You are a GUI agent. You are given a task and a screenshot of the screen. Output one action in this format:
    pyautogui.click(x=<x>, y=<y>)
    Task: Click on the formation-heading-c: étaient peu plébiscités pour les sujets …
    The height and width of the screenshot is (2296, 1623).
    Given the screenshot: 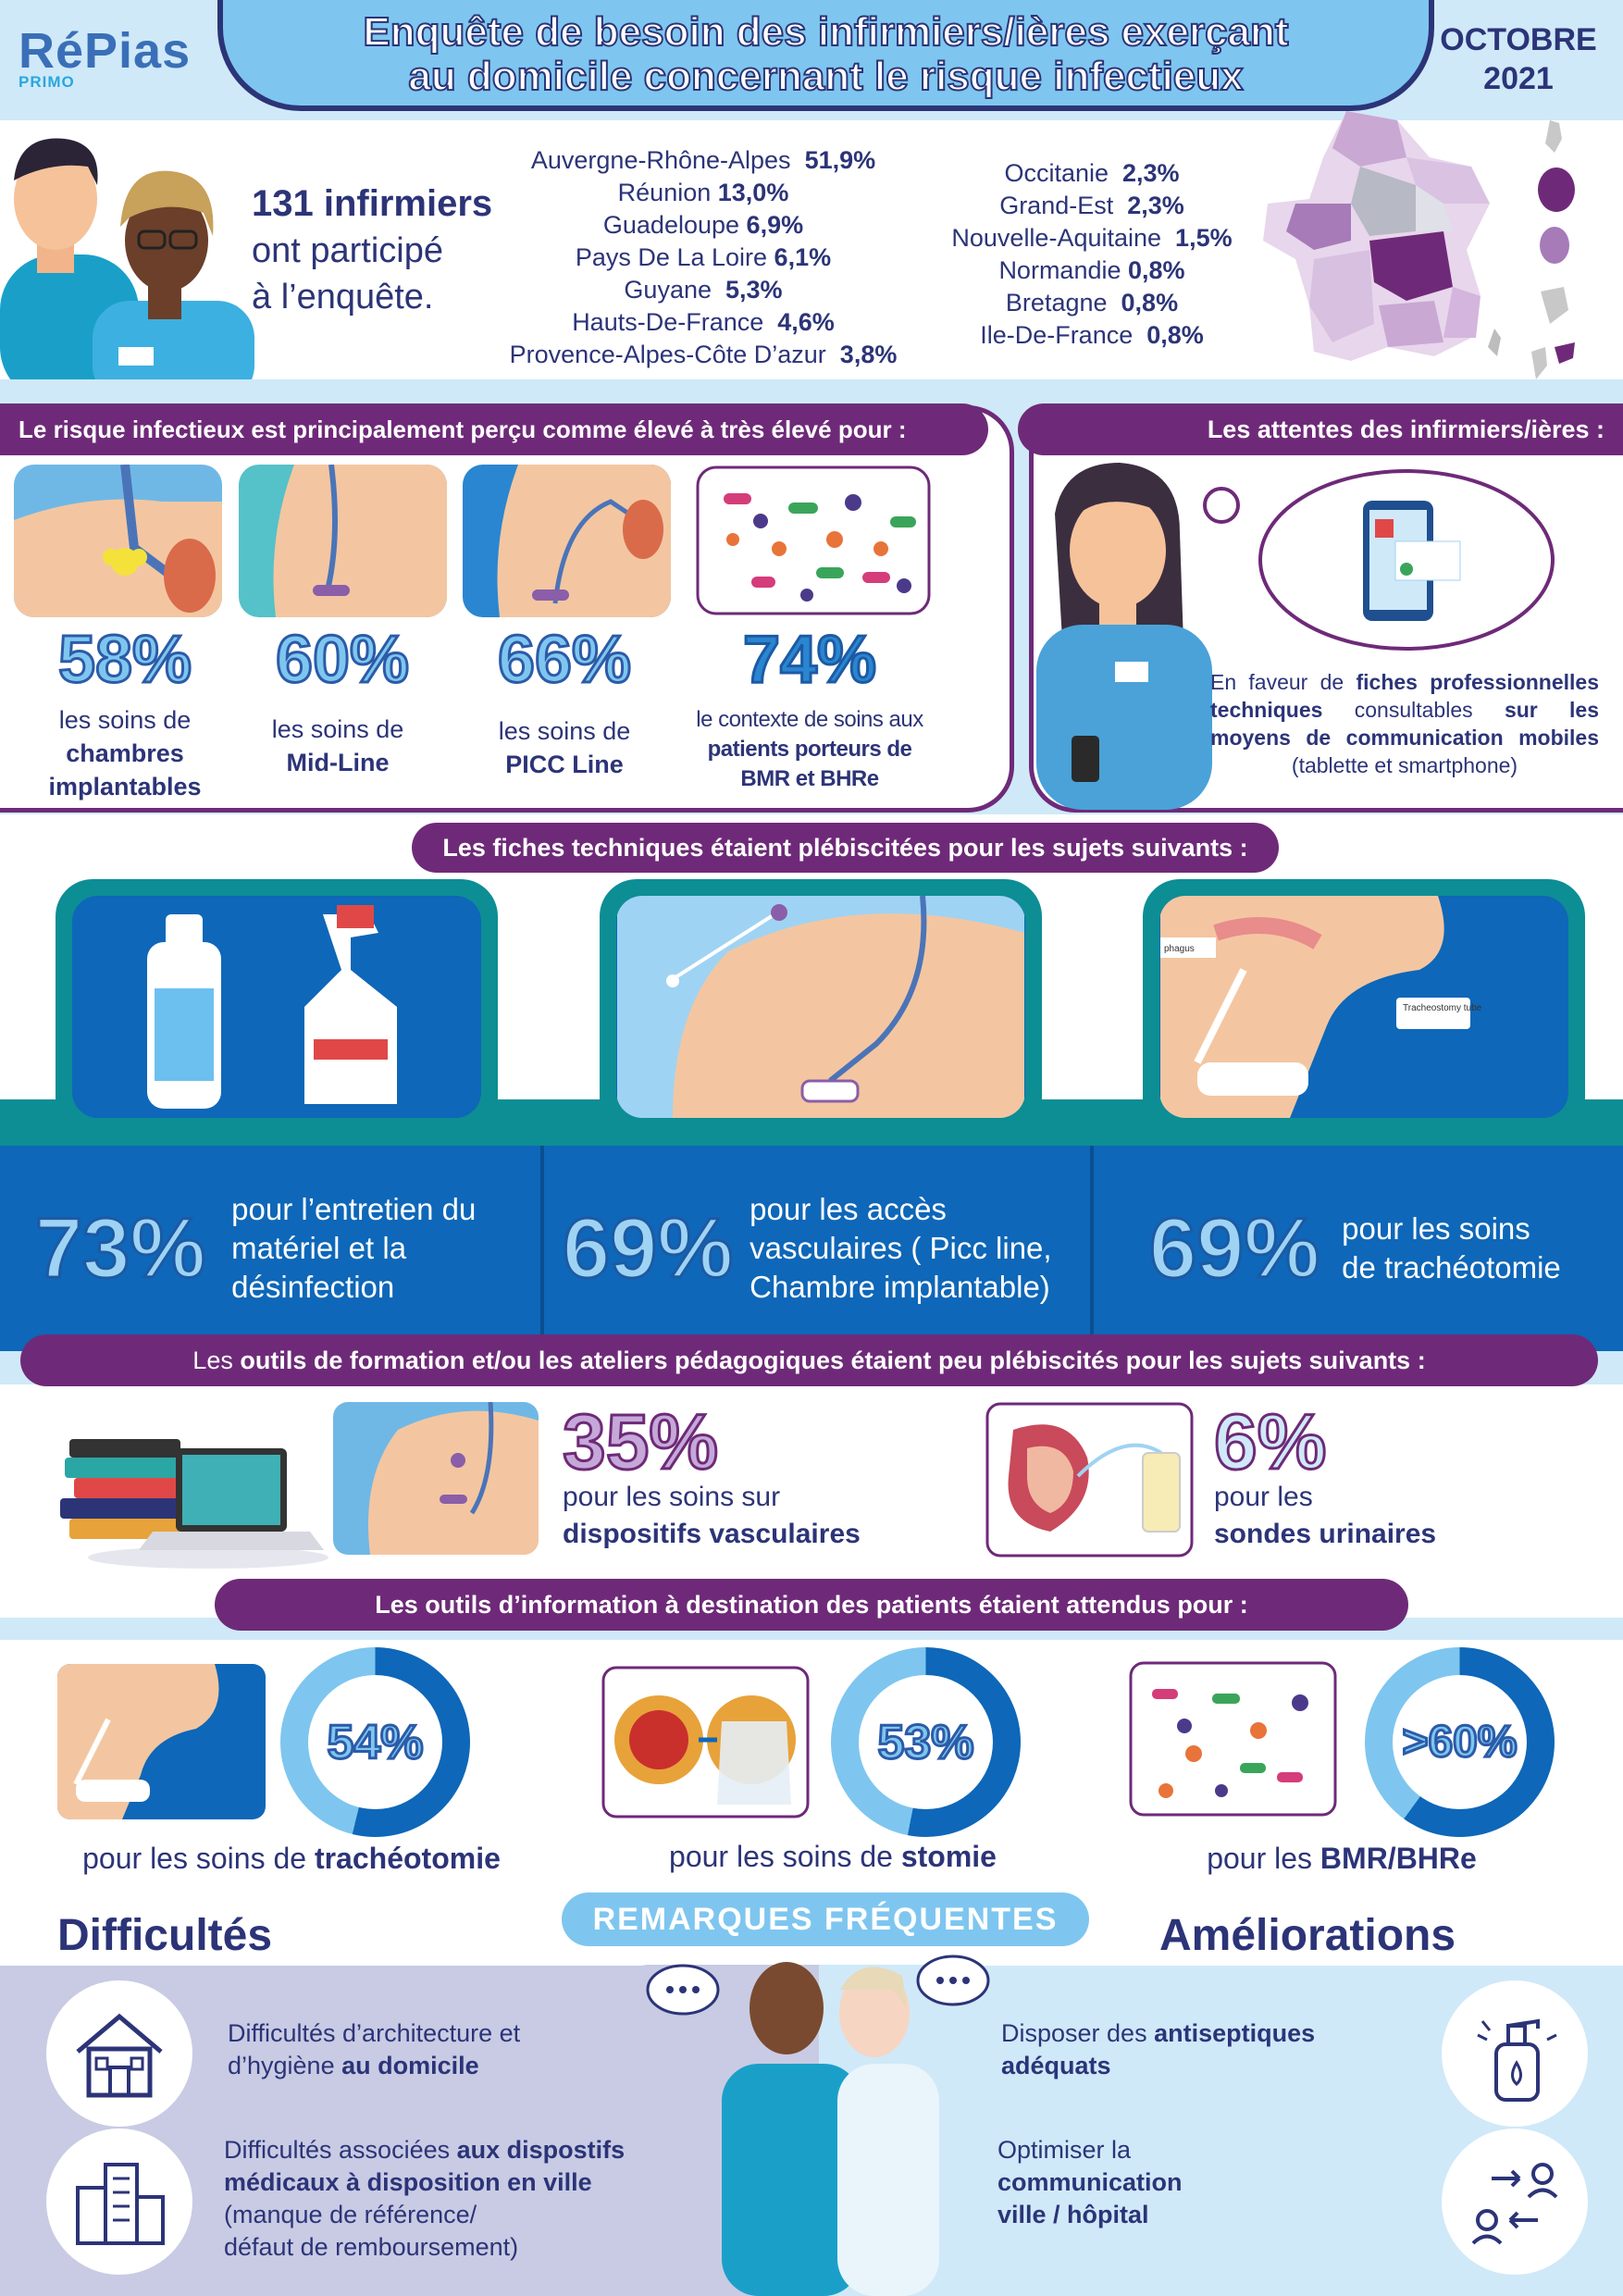 What is the action you would take?
    pyautogui.click(x=1138, y=1360)
    